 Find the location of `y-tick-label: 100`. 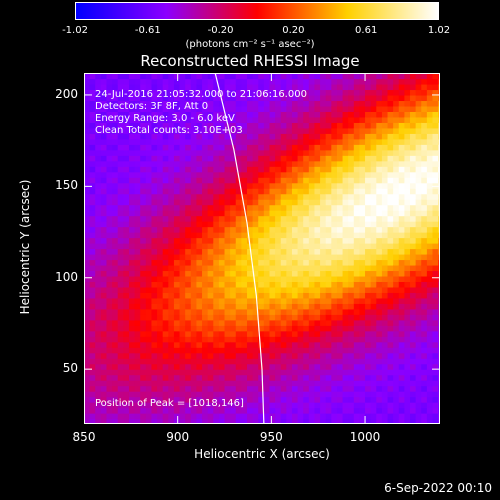

y-tick-label: 100 is located at coordinates (66, 276).